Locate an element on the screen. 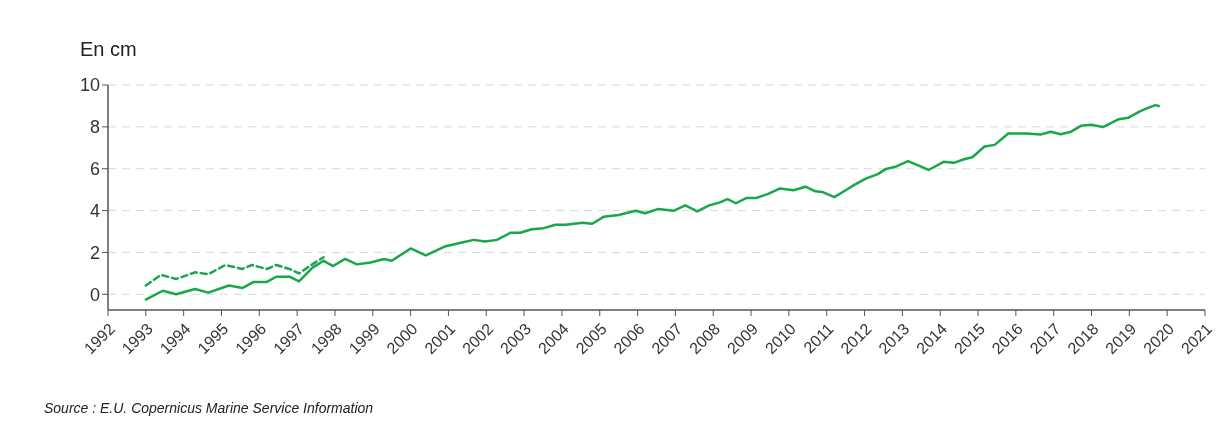 The height and width of the screenshot is (436, 1228). source-note: Source : E.U. Copernicus Marine Service Information is located at coordinates (209, 408).